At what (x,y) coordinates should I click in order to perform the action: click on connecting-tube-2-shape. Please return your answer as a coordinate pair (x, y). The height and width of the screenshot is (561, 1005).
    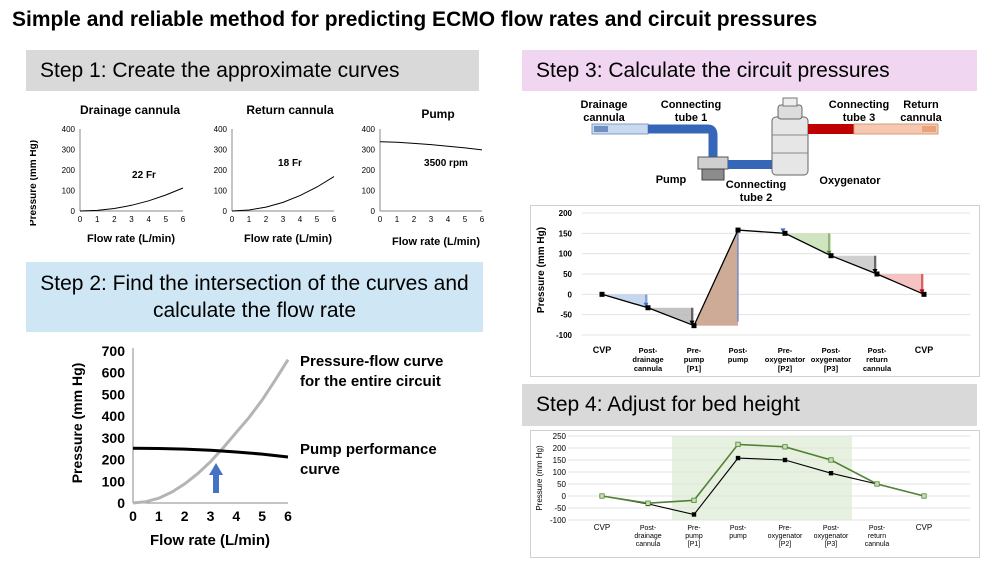
    Looking at the image, I should click on (750, 164).